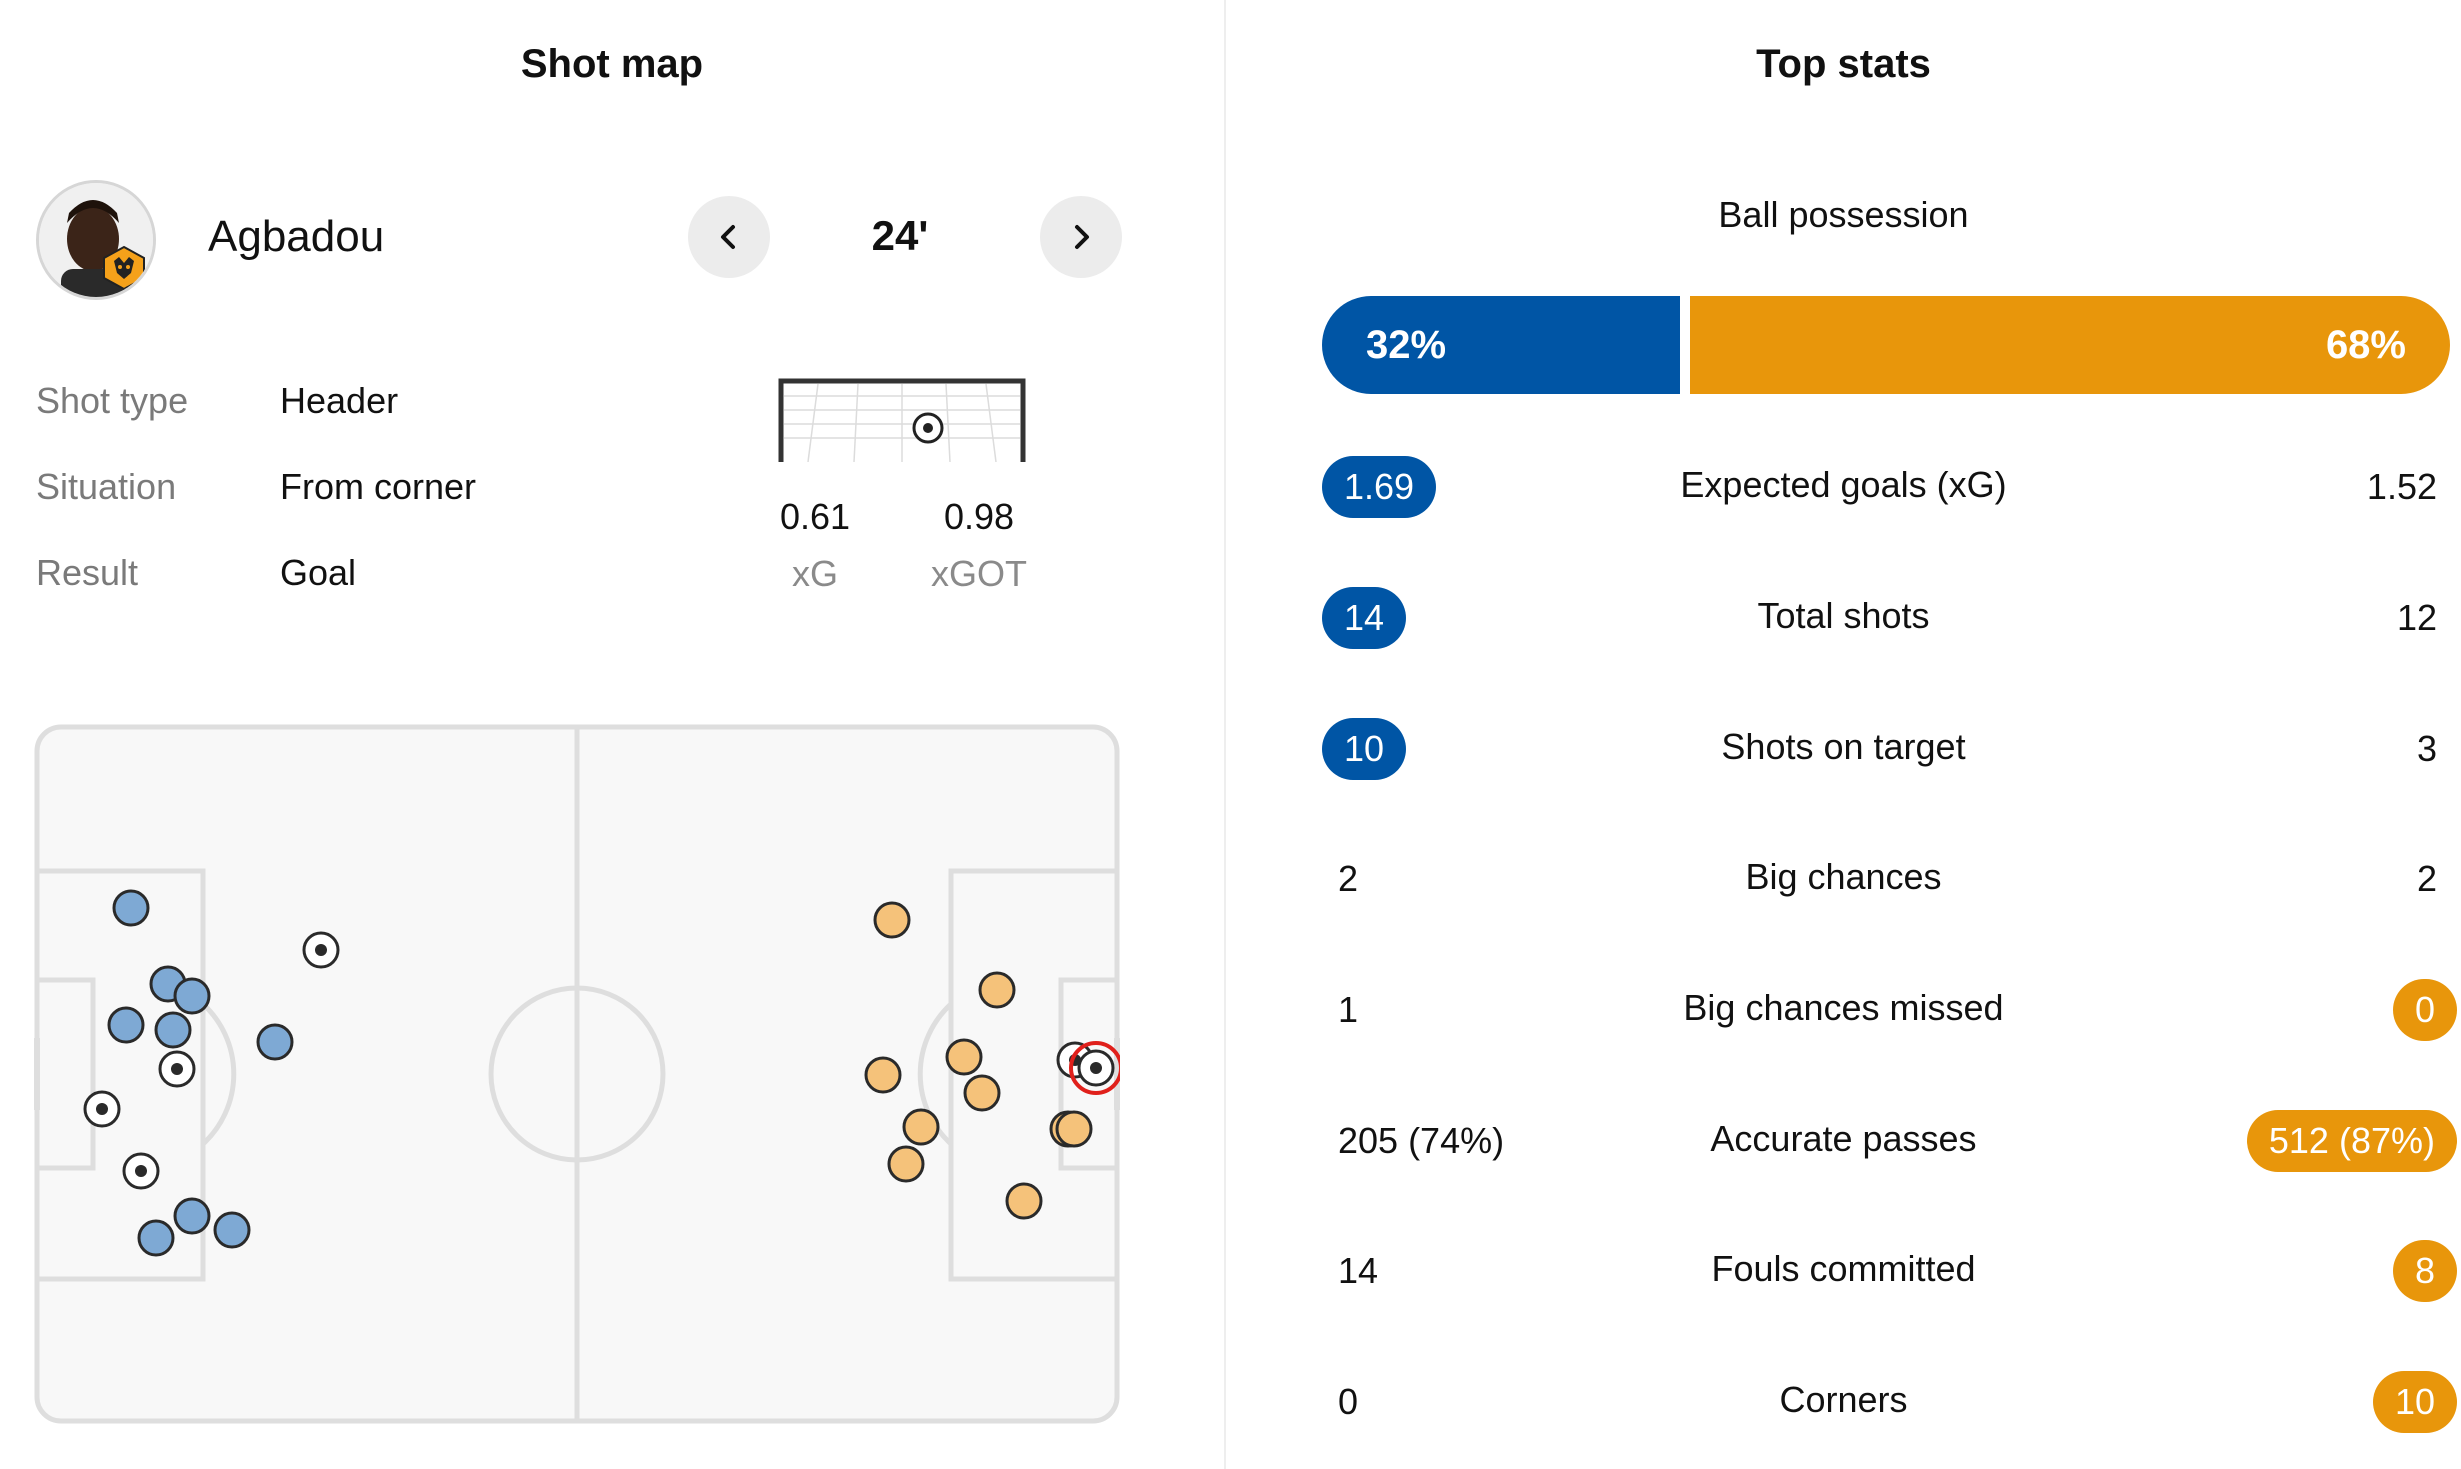  I want to click on stat-away-value: 1.52, so click(2401, 486).